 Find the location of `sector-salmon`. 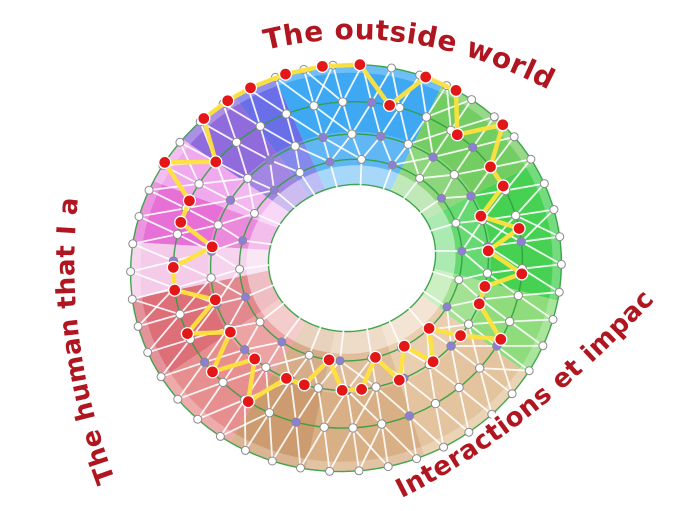

sector-salmon is located at coordinates (233, 370).